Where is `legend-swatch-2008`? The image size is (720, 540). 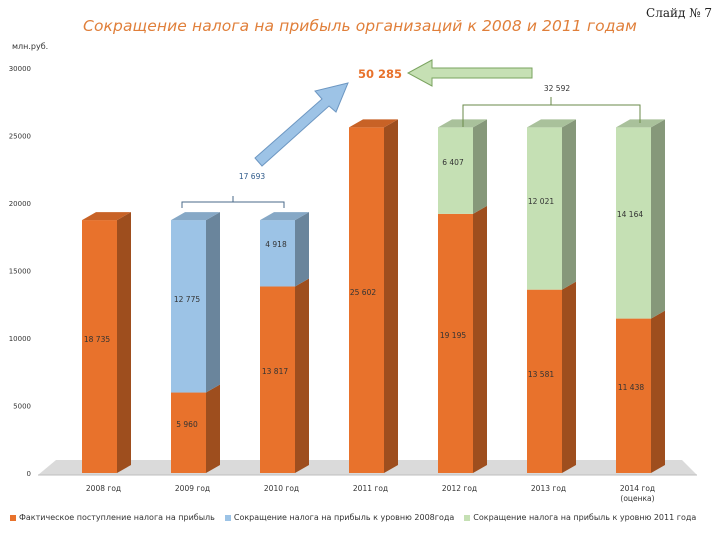 legend-swatch-2008 is located at coordinates (227, 517).